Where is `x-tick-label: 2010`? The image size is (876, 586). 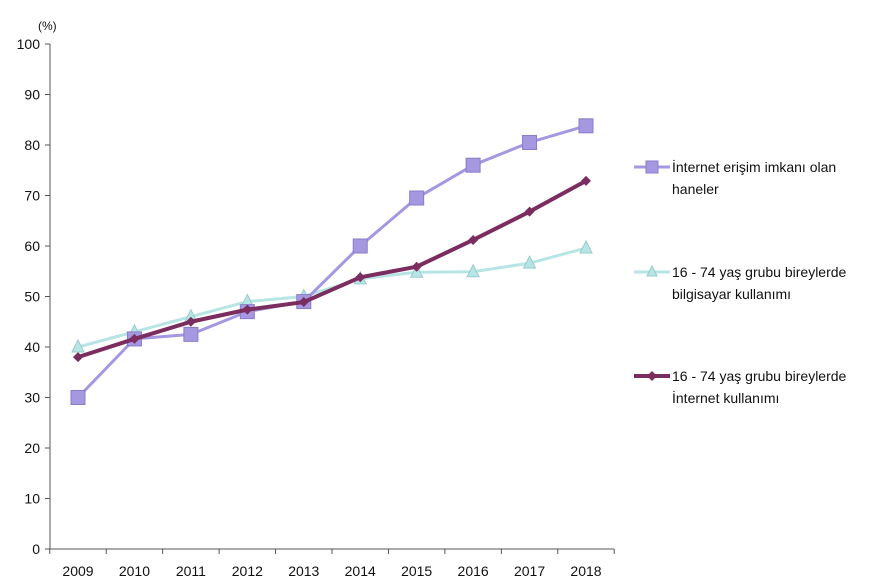
x-tick-label: 2010 is located at coordinates (134, 571).